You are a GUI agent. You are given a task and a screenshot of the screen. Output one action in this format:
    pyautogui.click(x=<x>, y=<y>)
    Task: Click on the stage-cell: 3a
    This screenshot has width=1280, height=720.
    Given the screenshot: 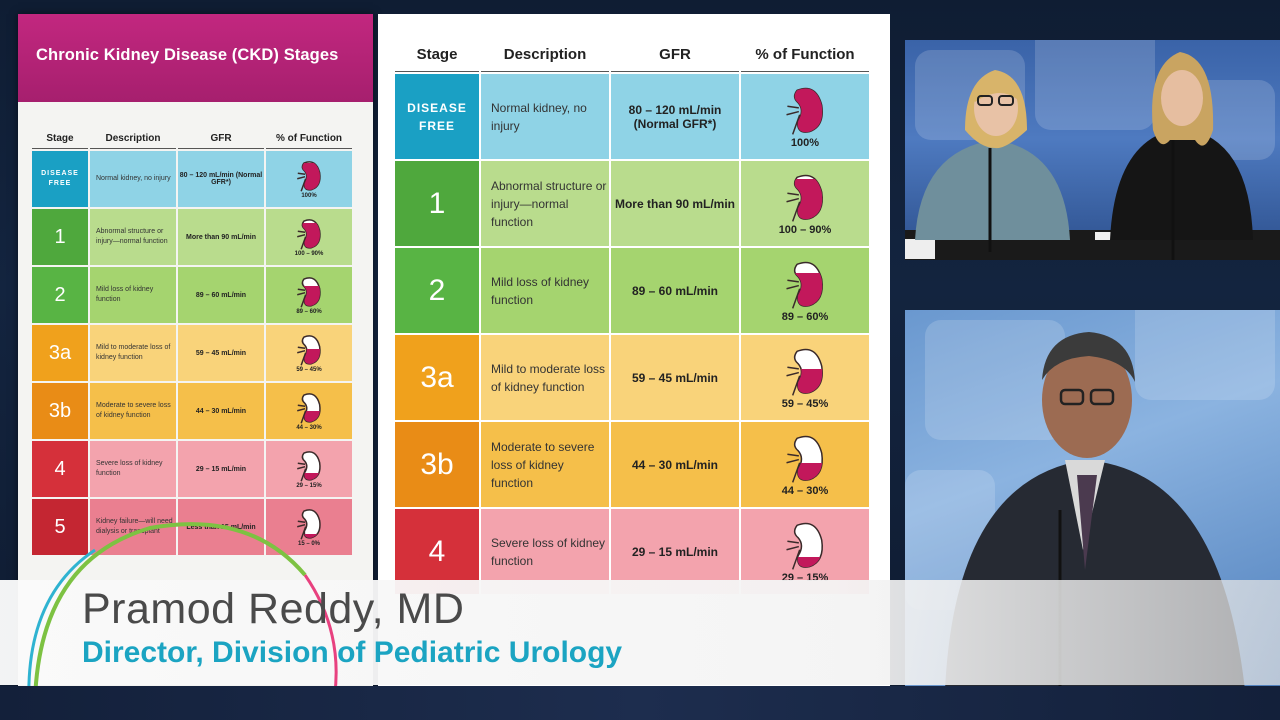 What is the action you would take?
    pyautogui.click(x=437, y=377)
    